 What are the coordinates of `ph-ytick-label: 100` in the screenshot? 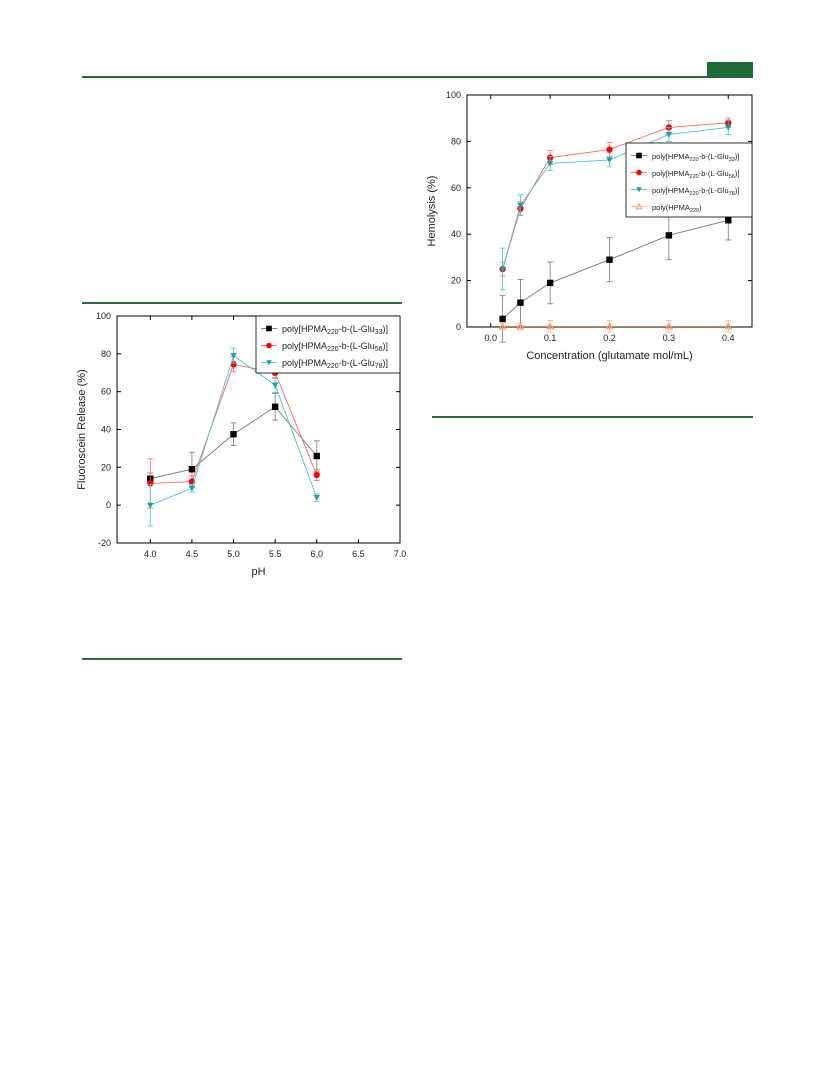 It's located at (103, 316).